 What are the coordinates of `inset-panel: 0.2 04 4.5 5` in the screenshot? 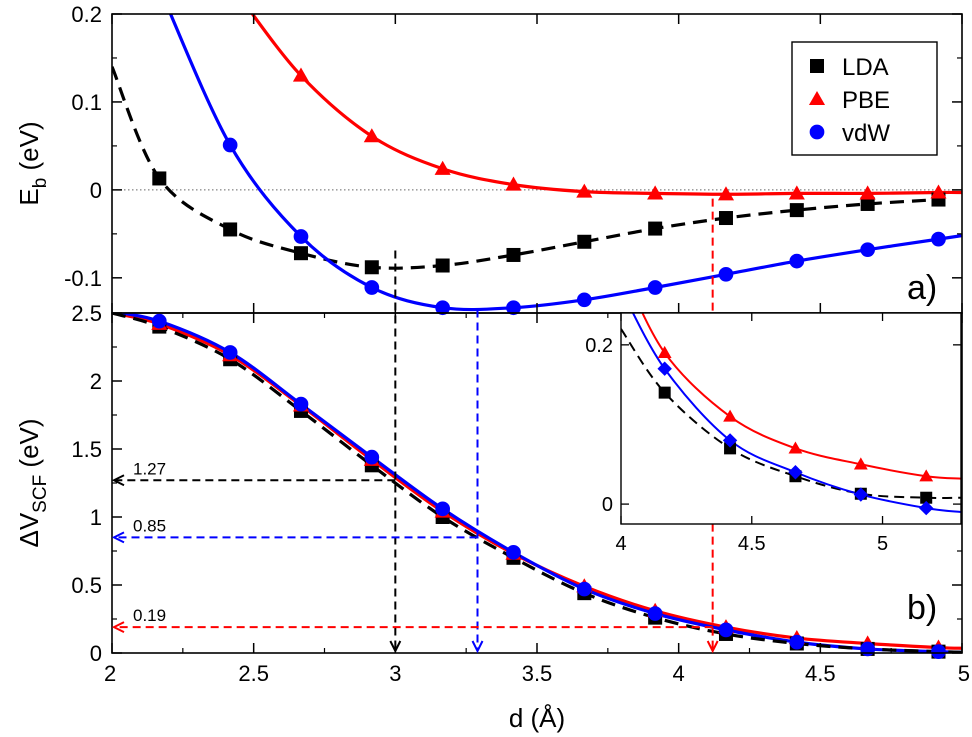 It's located at (773, 433).